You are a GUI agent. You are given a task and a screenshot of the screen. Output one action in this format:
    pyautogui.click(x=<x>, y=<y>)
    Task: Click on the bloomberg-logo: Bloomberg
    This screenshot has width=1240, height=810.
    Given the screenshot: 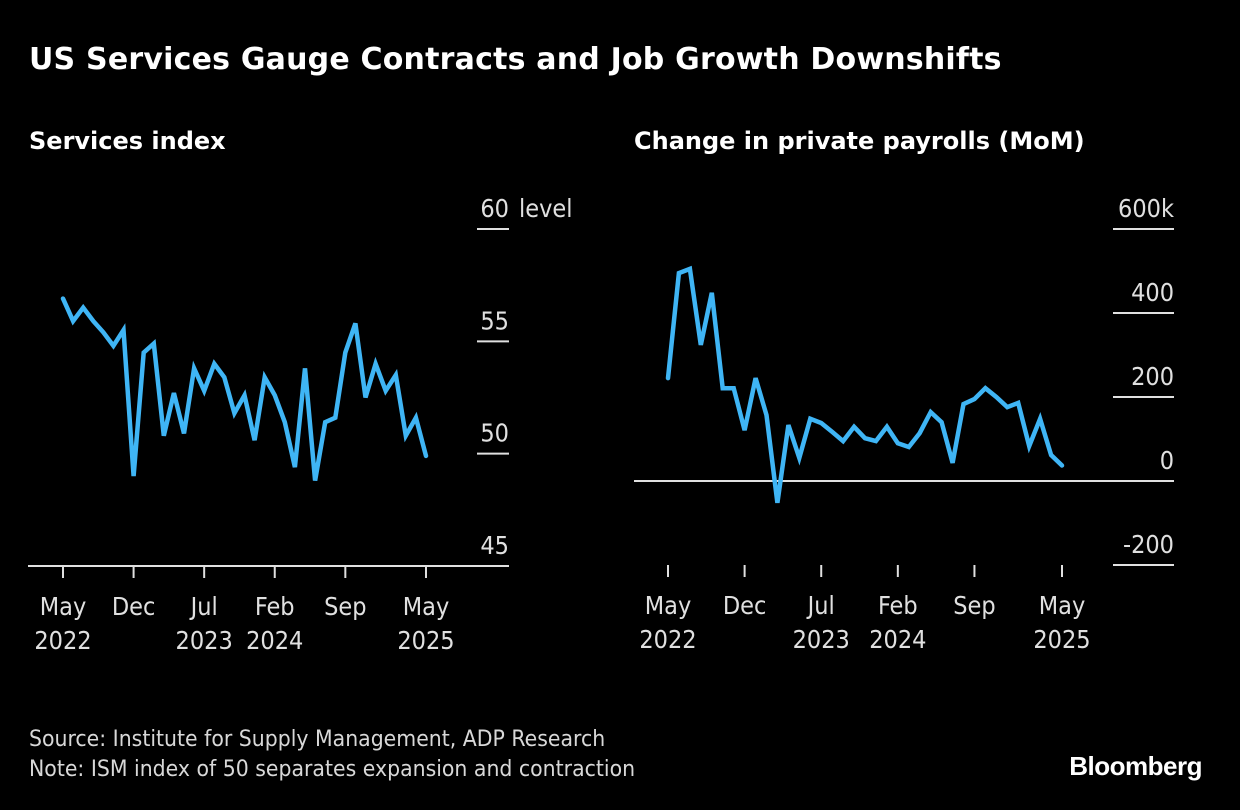 What is the action you would take?
    pyautogui.click(x=1135, y=766)
    